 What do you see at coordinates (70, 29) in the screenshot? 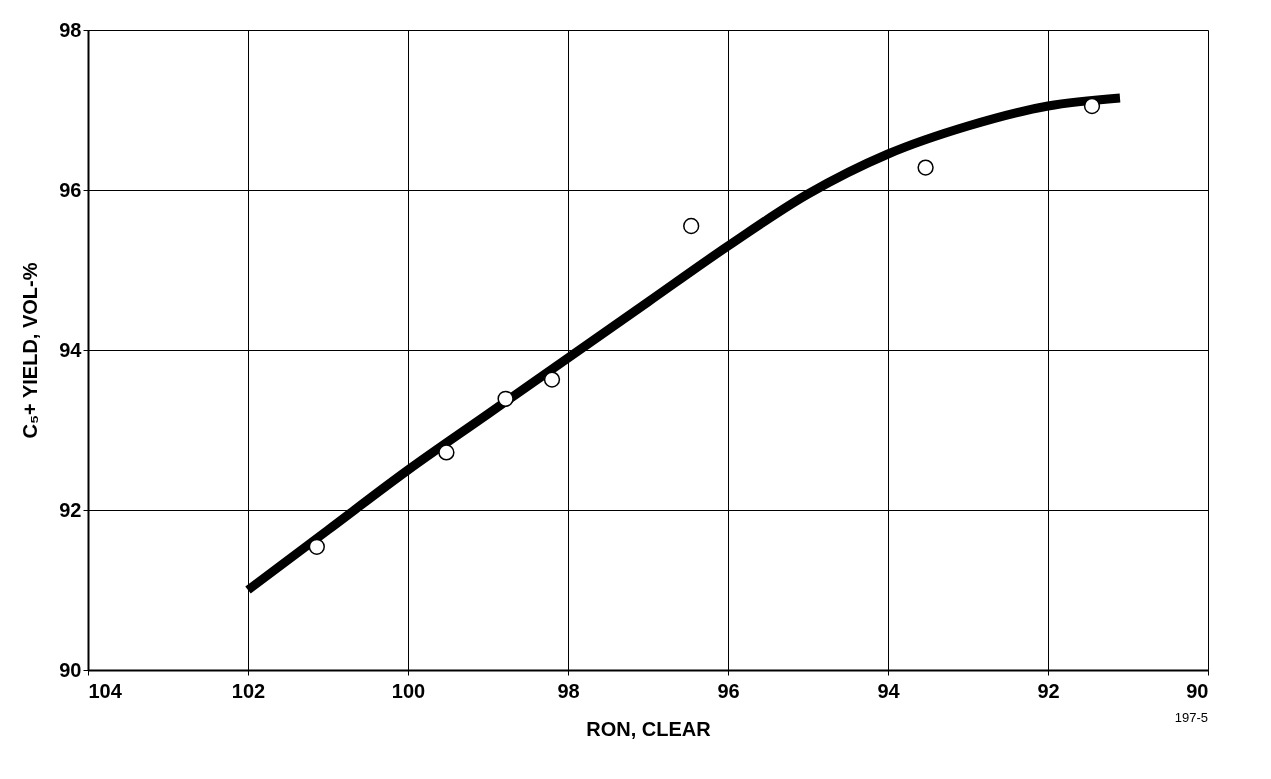
I see `y-tick-label: 98` at bounding box center [70, 29].